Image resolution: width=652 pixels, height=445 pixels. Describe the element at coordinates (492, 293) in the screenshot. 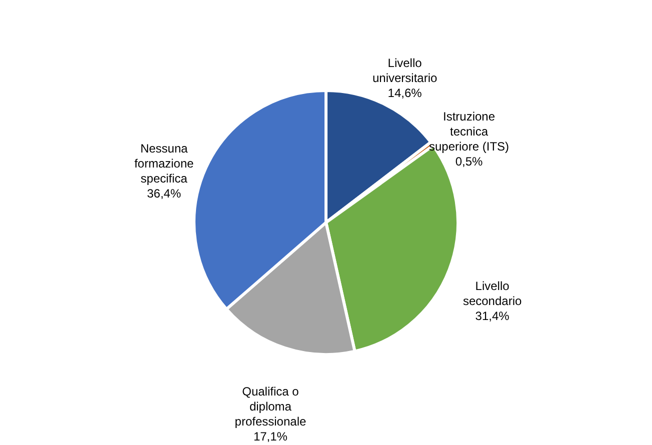

I see `slice-label: Livello secondario` at that location.